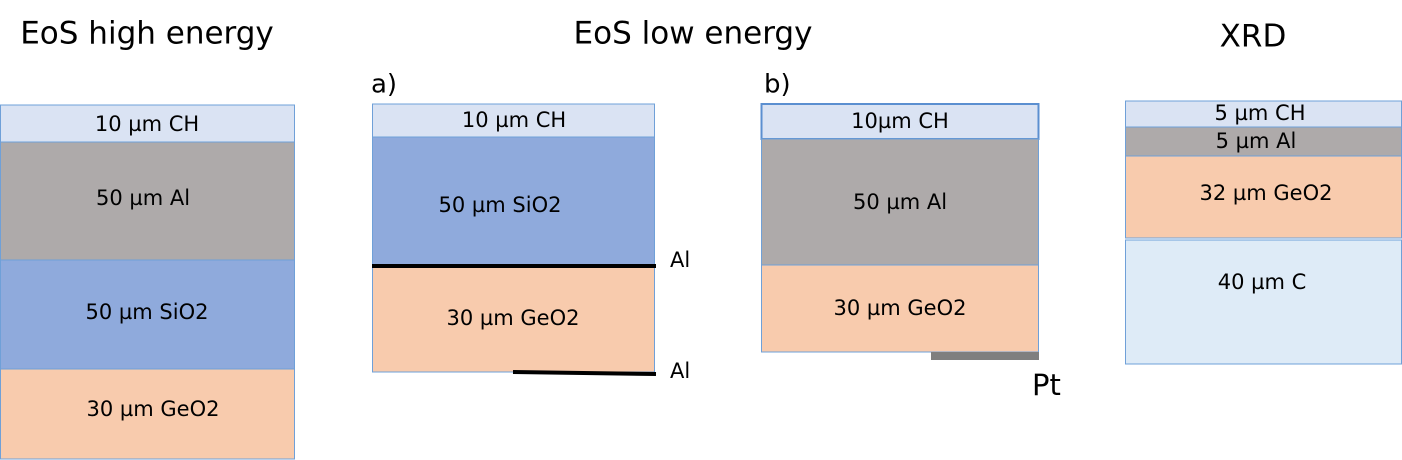 The image size is (1402, 460). Describe the element at coordinates (777, 85) in the screenshot. I see `panel-label: b)` at that location.